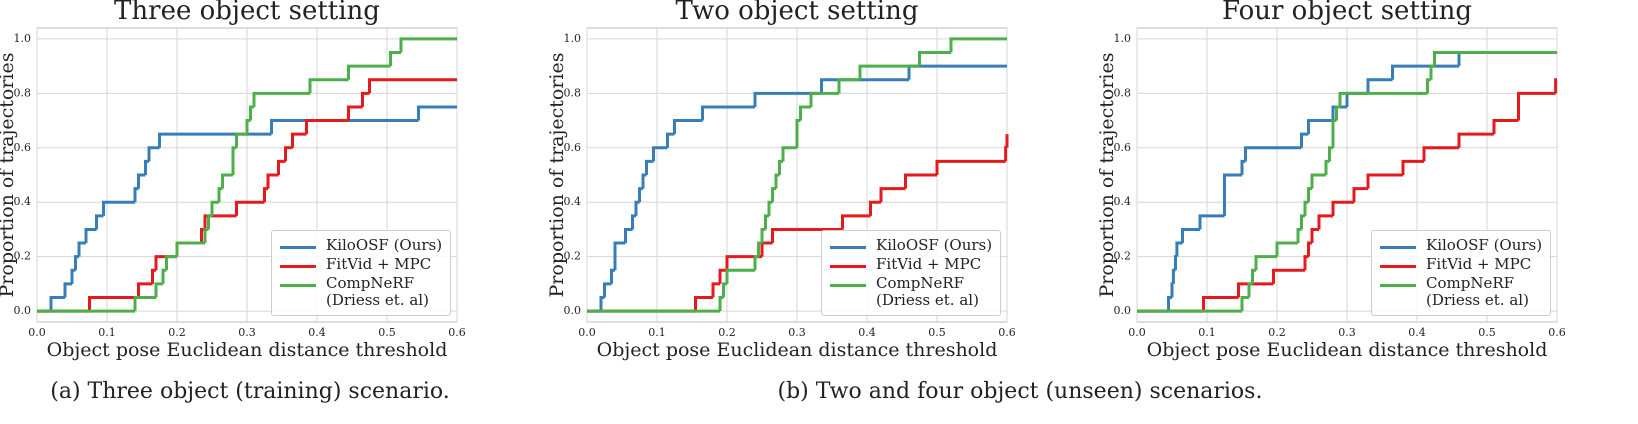  I want to click on x-axis-label: Object pose Euclidean distance threshold, so click(797, 350).